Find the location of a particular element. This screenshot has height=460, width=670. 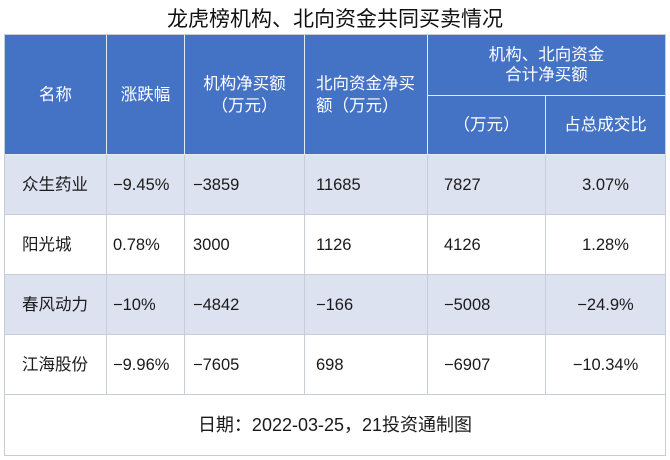

cell-institution-net-buy: 3000 is located at coordinates (245, 245).